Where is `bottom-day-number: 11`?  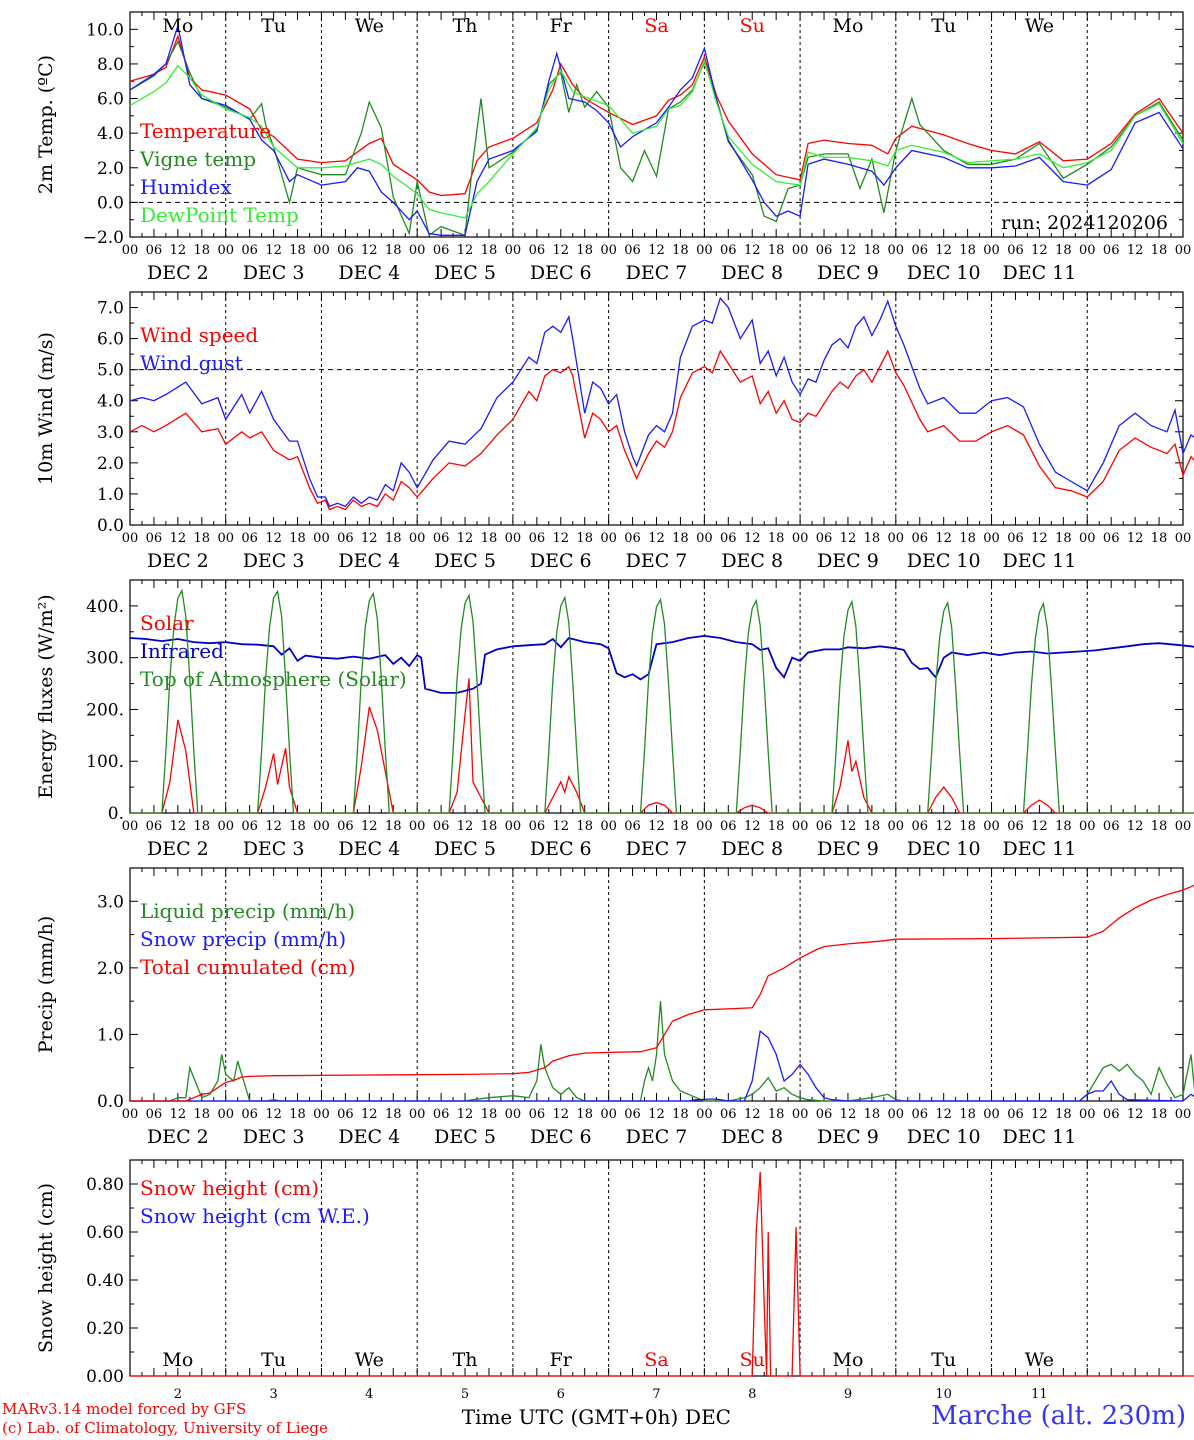 bottom-day-number: 11 is located at coordinates (1039, 1394).